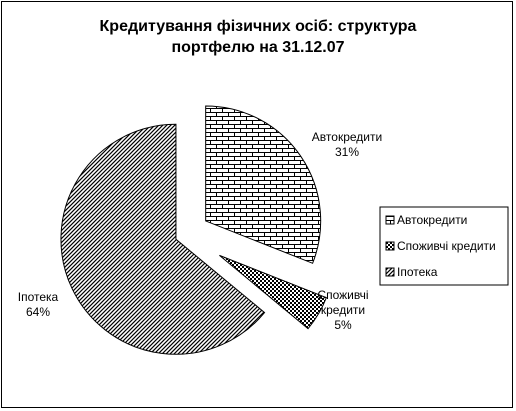 The width and height of the screenshot is (516, 411). What do you see at coordinates (38, 312) in the screenshot?
I see `label-value: 64%` at bounding box center [38, 312].